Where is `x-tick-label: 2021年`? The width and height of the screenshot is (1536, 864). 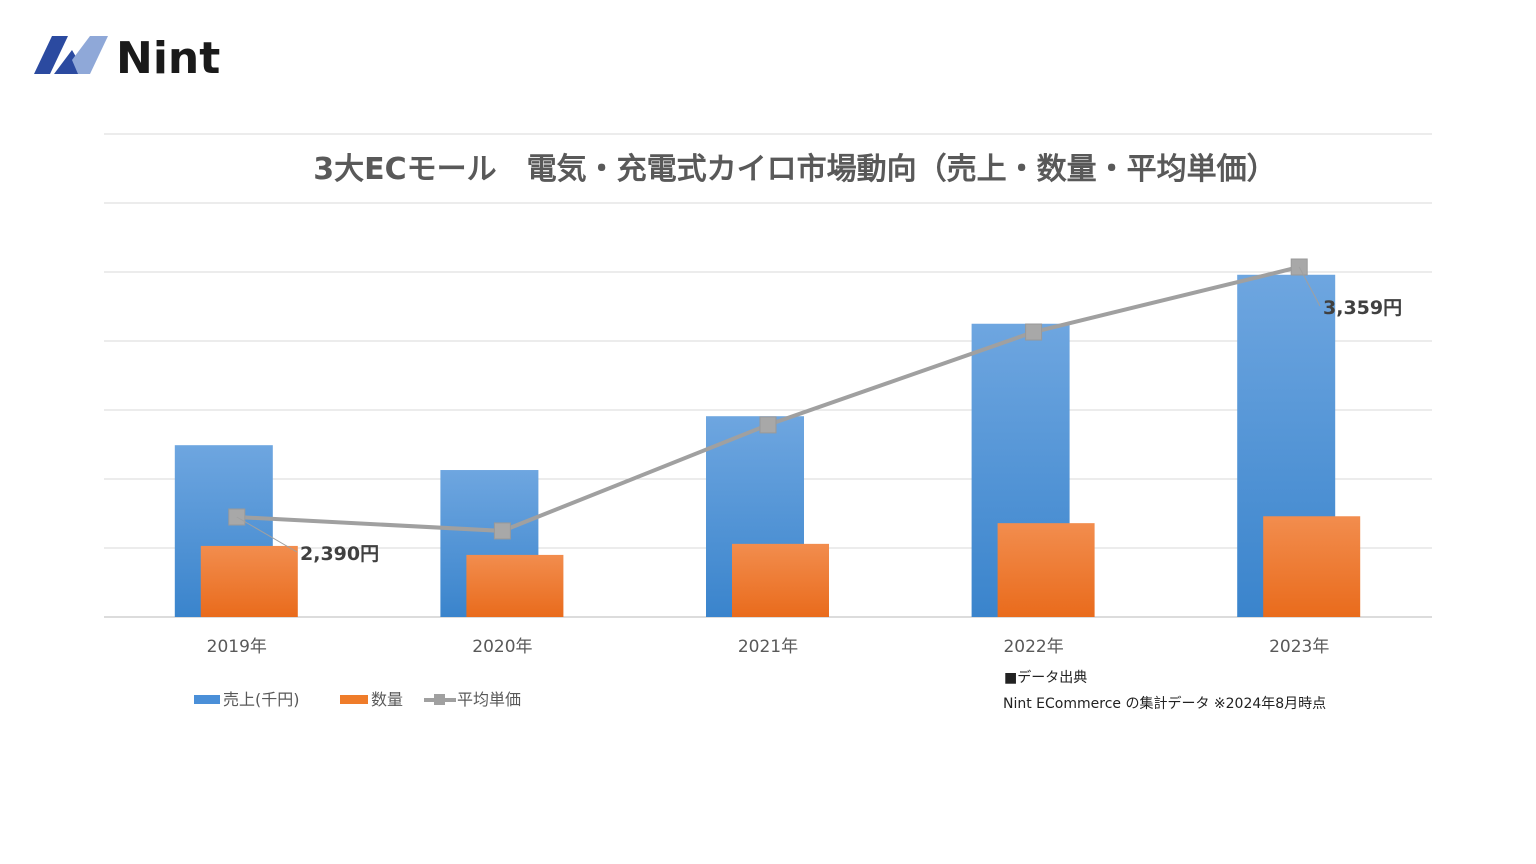 x-tick-label: 2021年 is located at coordinates (768, 647).